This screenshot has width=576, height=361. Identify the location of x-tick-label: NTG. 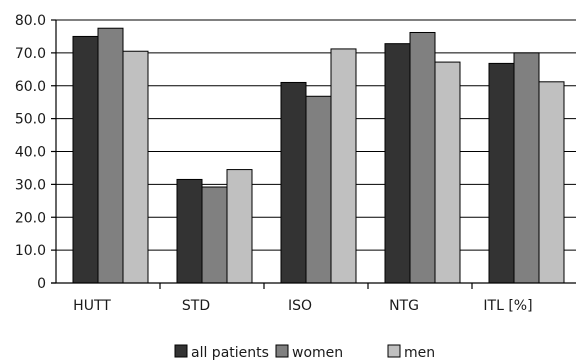
(404, 306).